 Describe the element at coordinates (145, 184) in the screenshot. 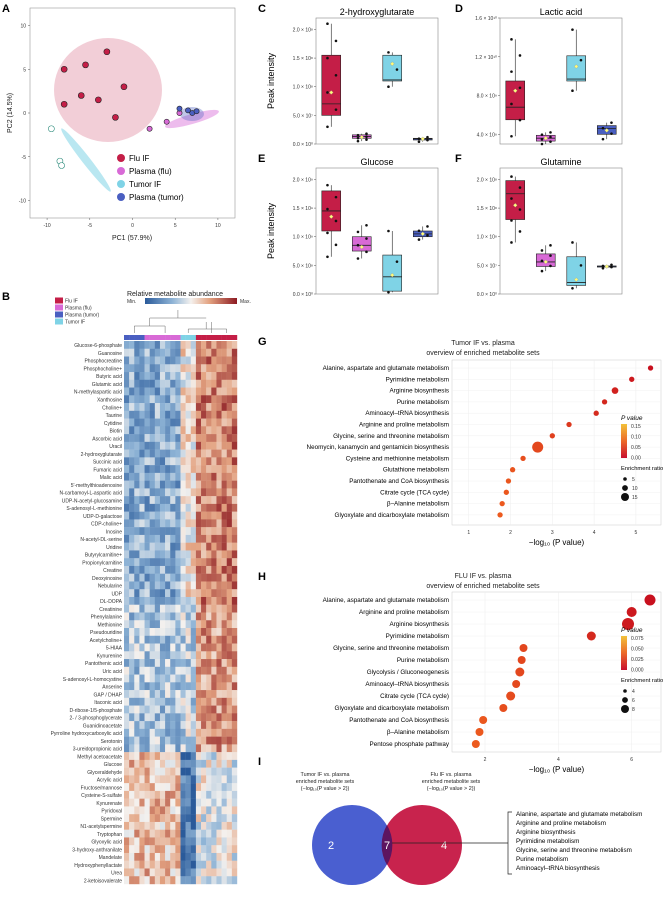

I see `pca-legend-label: Tumor IF` at that location.